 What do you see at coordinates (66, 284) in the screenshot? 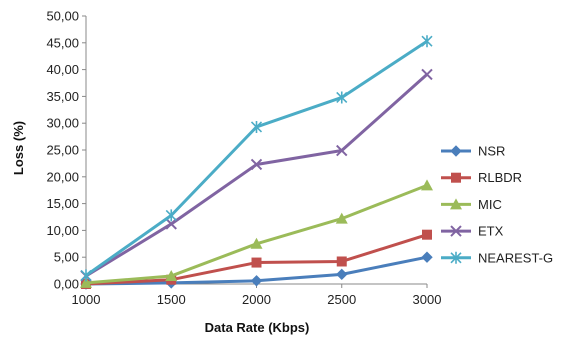
I see `y-tick-label: 0,00` at bounding box center [66, 284].